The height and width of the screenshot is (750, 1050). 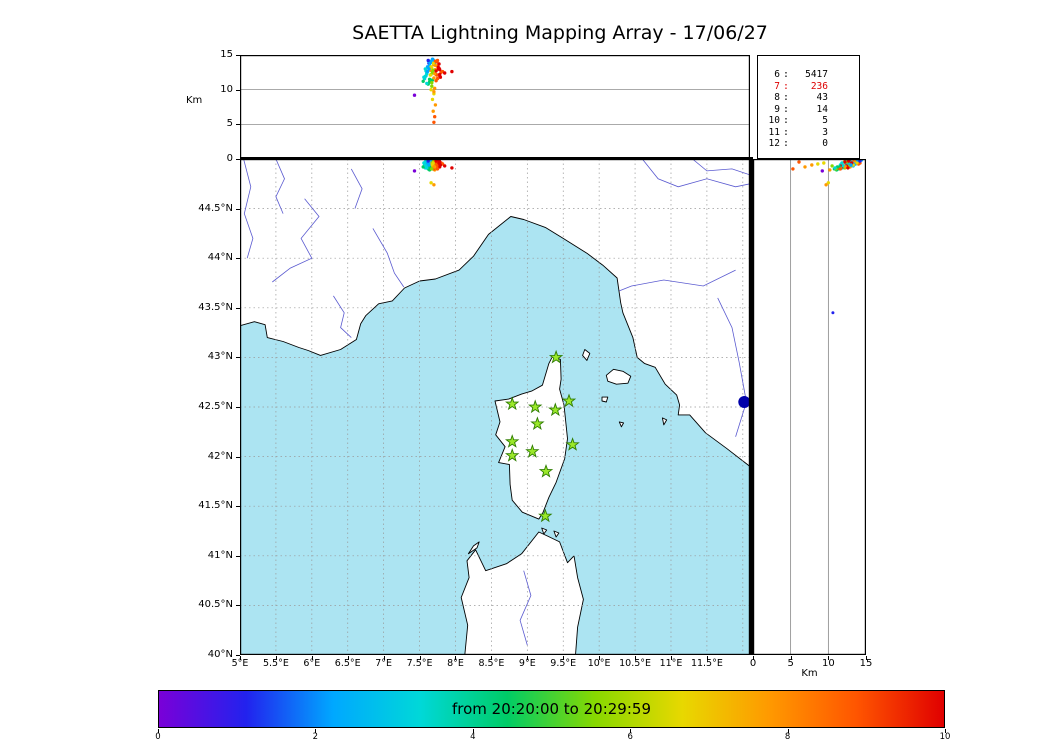 I want to click on altitude-latitude-panel, so click(x=809, y=407).